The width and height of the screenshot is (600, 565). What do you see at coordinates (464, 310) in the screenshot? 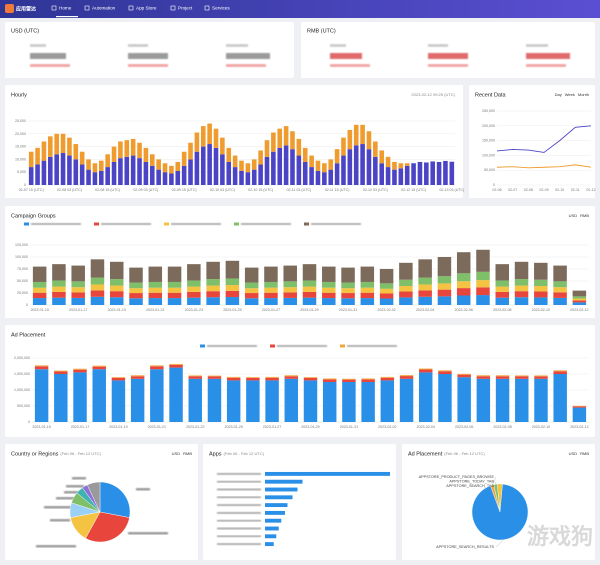
I see `x-tick-label: 2023-02-06` at bounding box center [464, 310].